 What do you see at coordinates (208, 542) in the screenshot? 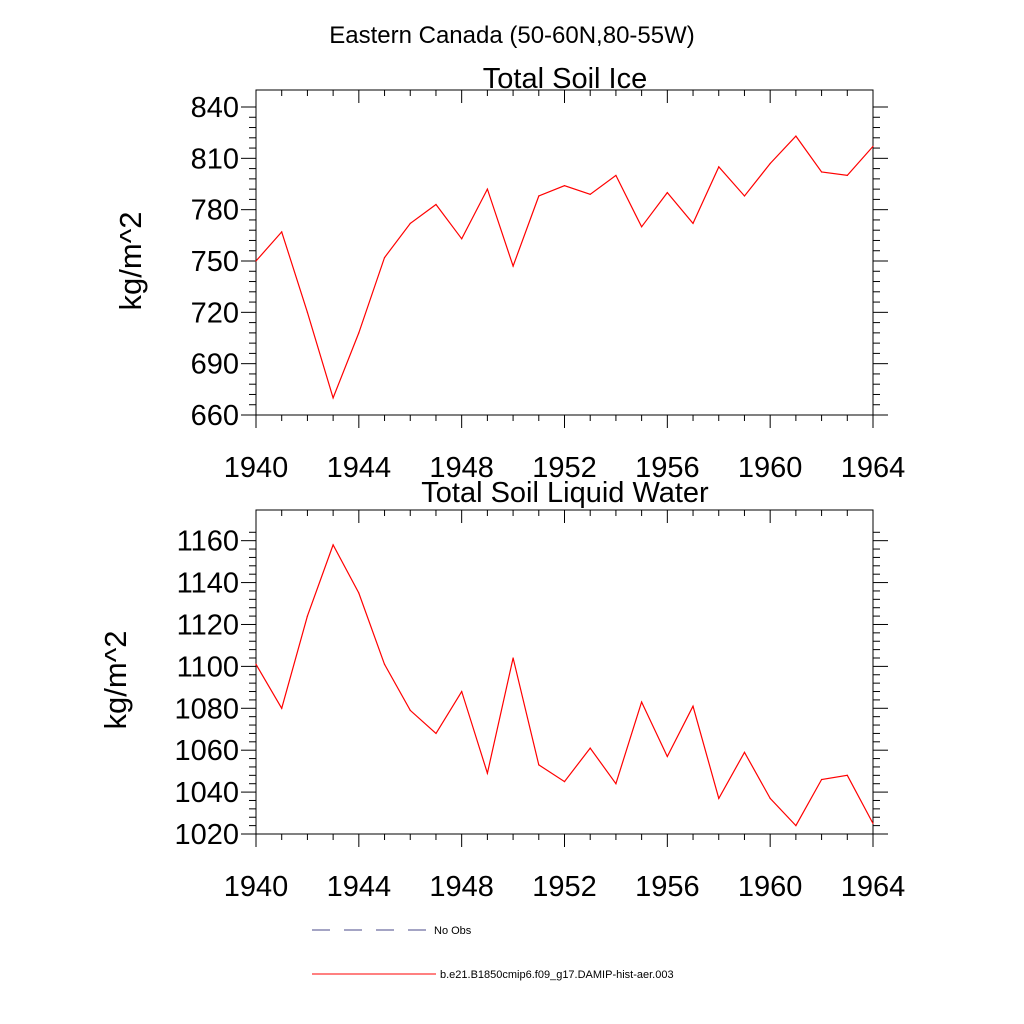
I see `y-tick-label: 1160` at bounding box center [208, 542].